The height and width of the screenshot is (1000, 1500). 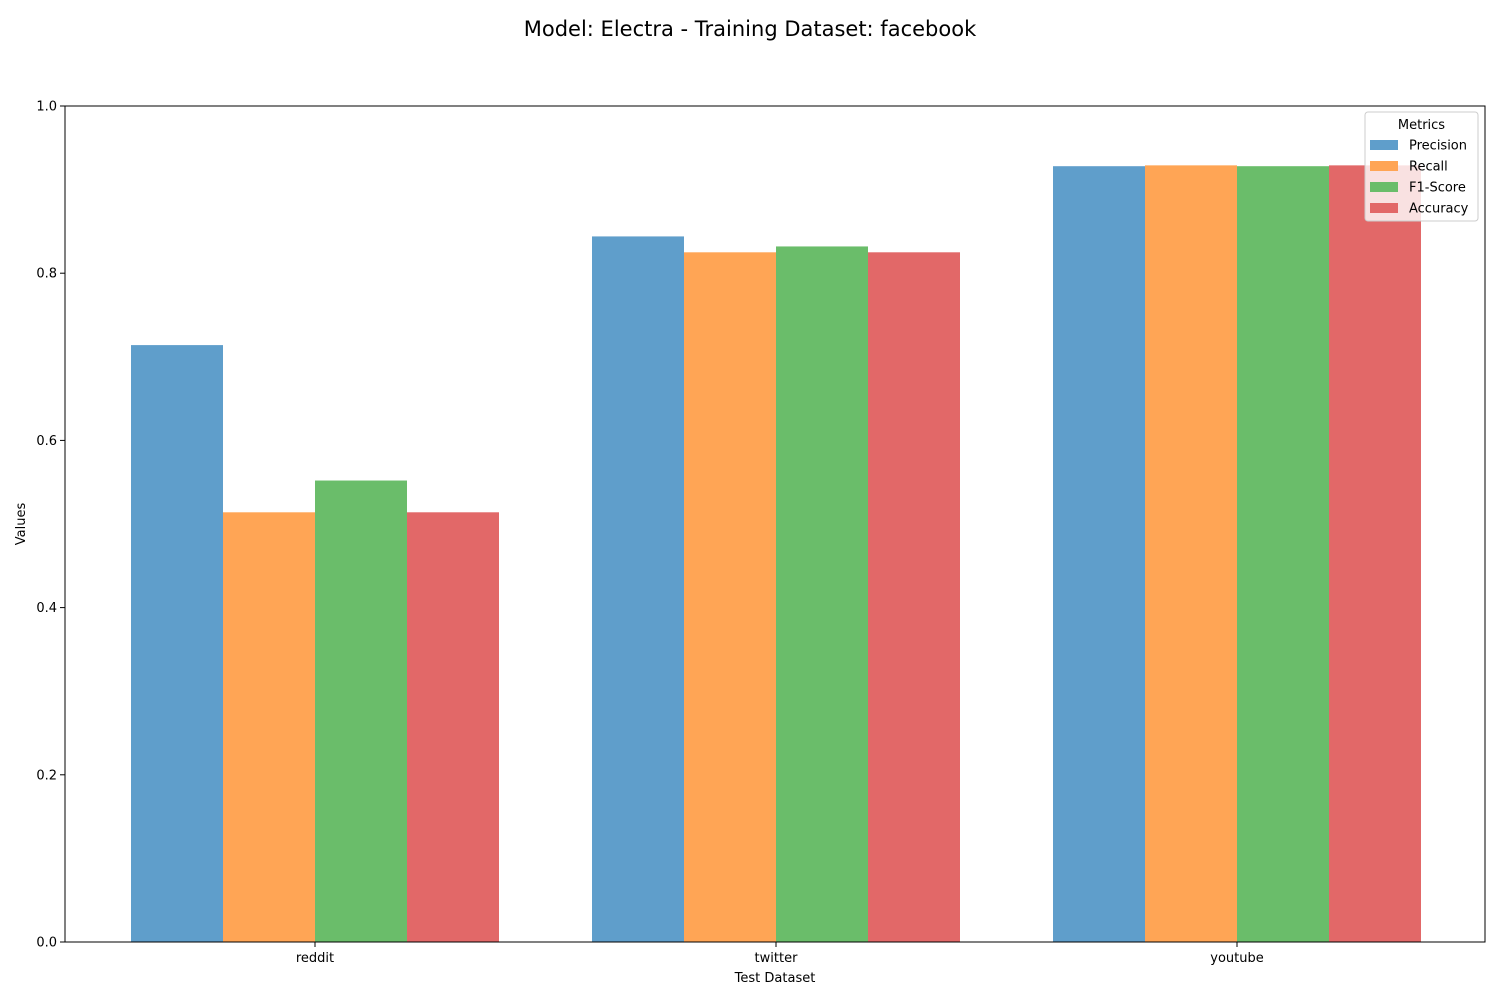 What do you see at coordinates (1421, 125) in the screenshot?
I see `legend-title: Metrics` at bounding box center [1421, 125].